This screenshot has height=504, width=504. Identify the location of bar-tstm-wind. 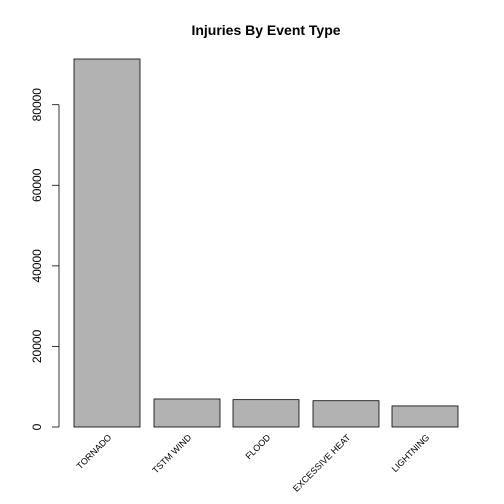
(187, 413).